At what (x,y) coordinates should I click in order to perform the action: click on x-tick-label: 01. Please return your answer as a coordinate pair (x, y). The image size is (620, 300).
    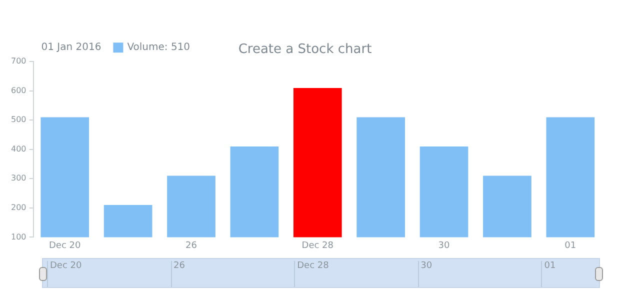
    Looking at the image, I should click on (570, 245).